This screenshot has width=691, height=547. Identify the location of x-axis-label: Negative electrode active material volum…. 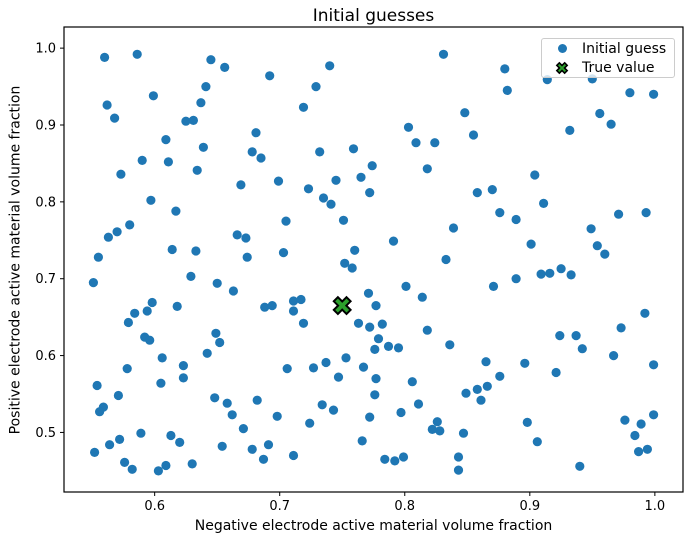
(373, 526).